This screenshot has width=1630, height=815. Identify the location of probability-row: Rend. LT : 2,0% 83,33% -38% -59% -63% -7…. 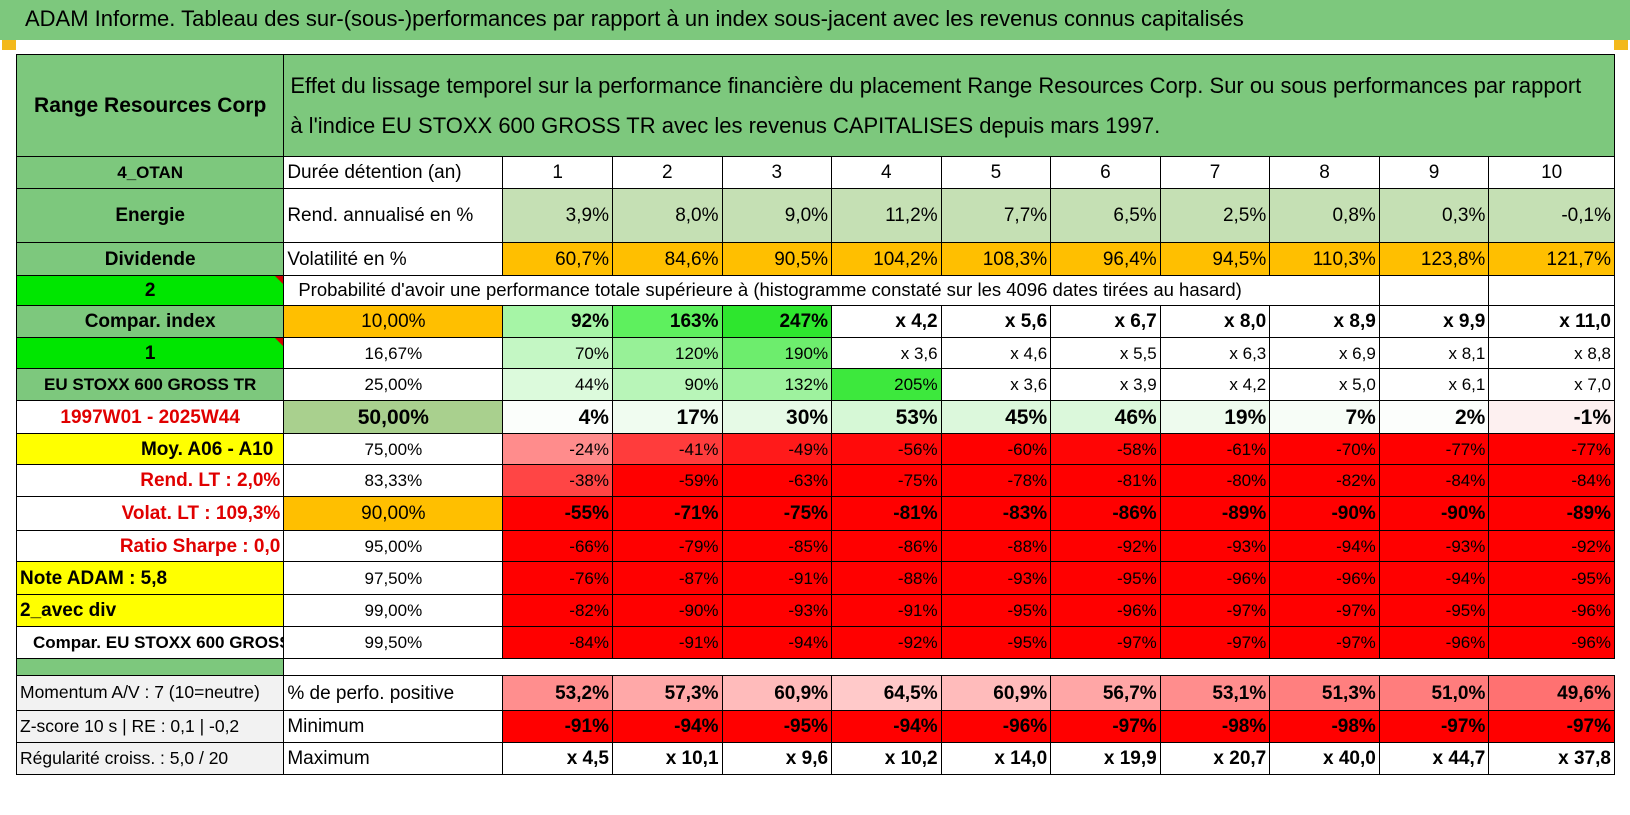
(815, 480).